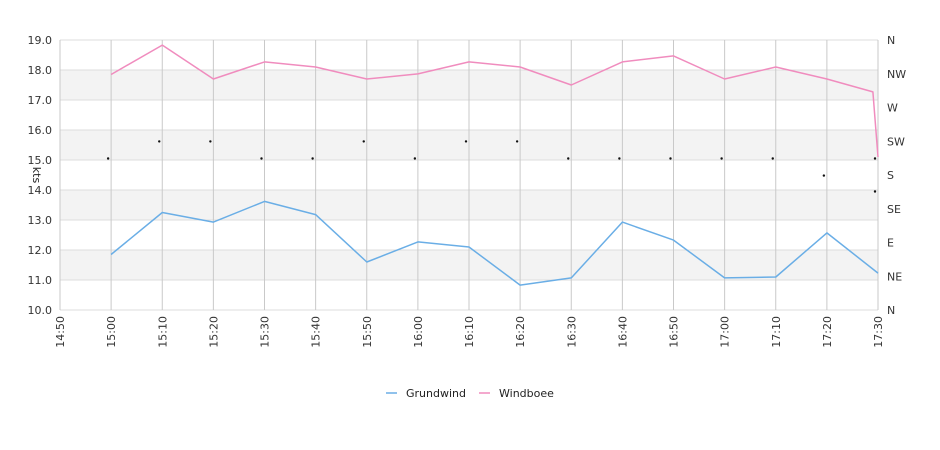 This screenshot has height=450, width=940. Describe the element at coordinates (111, 332) in the screenshot. I see `x-tick-label: 15:00` at that location.